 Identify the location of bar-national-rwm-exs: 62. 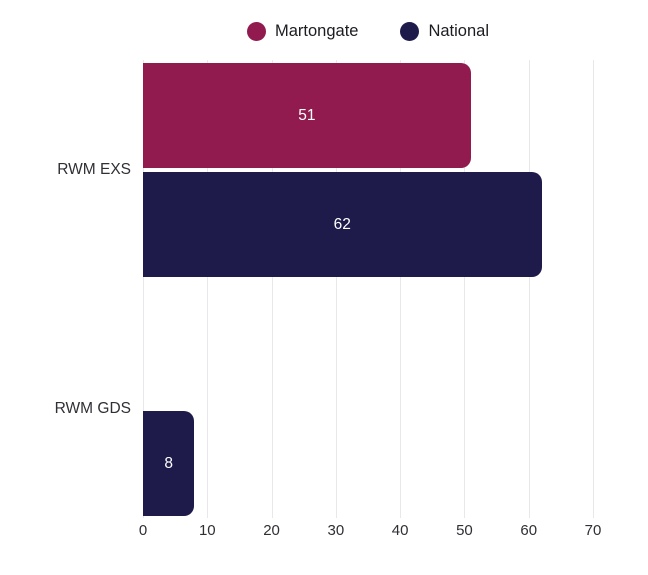
(342, 224).